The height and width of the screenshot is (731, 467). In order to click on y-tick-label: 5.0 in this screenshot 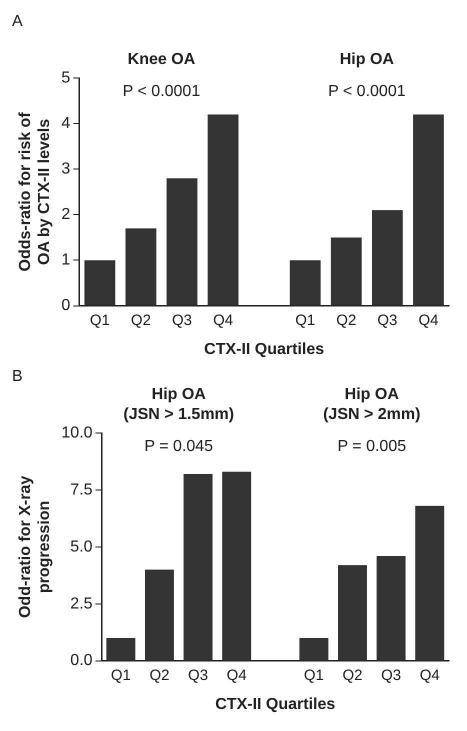, I will do `click(81, 547)`.